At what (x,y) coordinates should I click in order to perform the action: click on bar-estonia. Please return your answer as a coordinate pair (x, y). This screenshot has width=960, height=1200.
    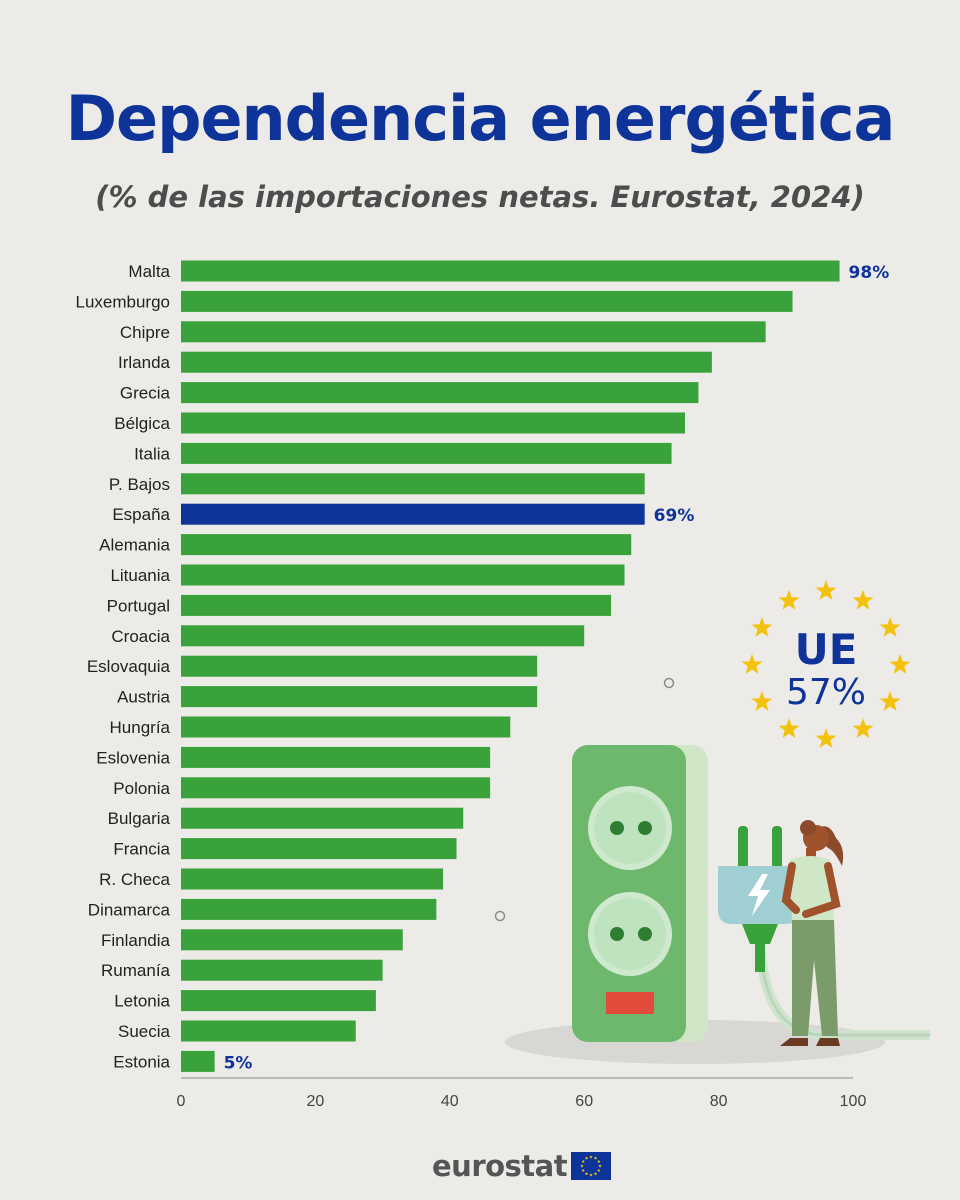
    Looking at the image, I should click on (198, 1061).